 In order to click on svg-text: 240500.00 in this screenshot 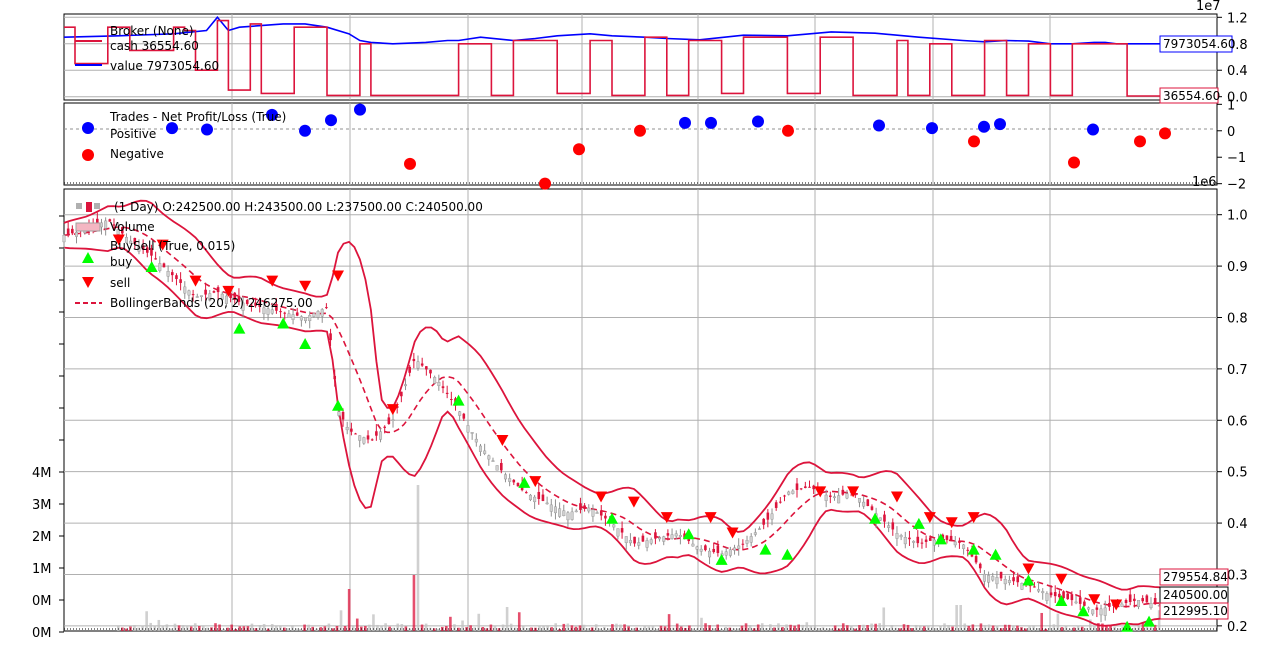, I will do `click(1195, 595)`.